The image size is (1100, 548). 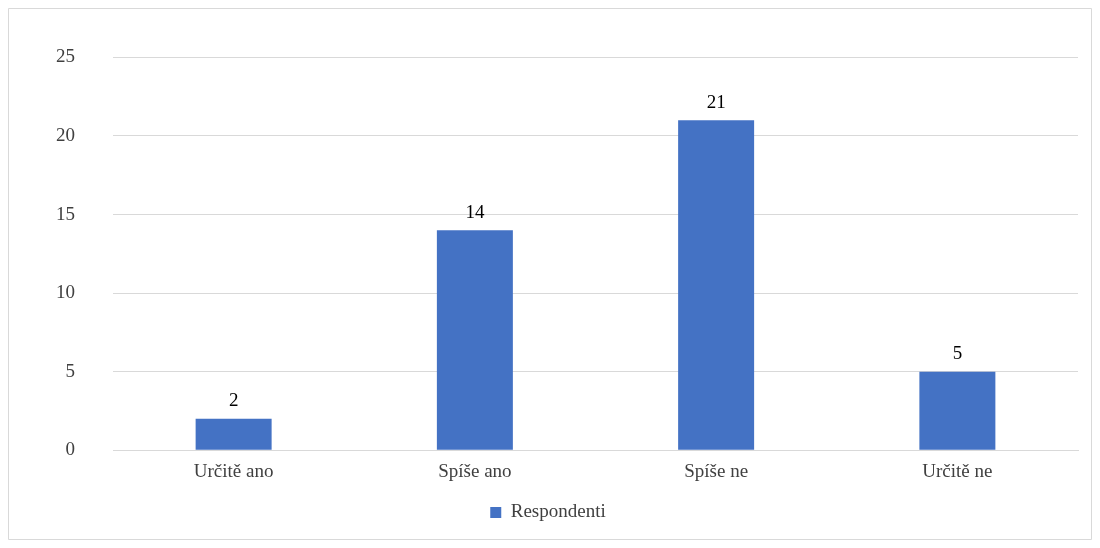 What do you see at coordinates (65, 56) in the screenshot?
I see `y-tick-label: 25` at bounding box center [65, 56].